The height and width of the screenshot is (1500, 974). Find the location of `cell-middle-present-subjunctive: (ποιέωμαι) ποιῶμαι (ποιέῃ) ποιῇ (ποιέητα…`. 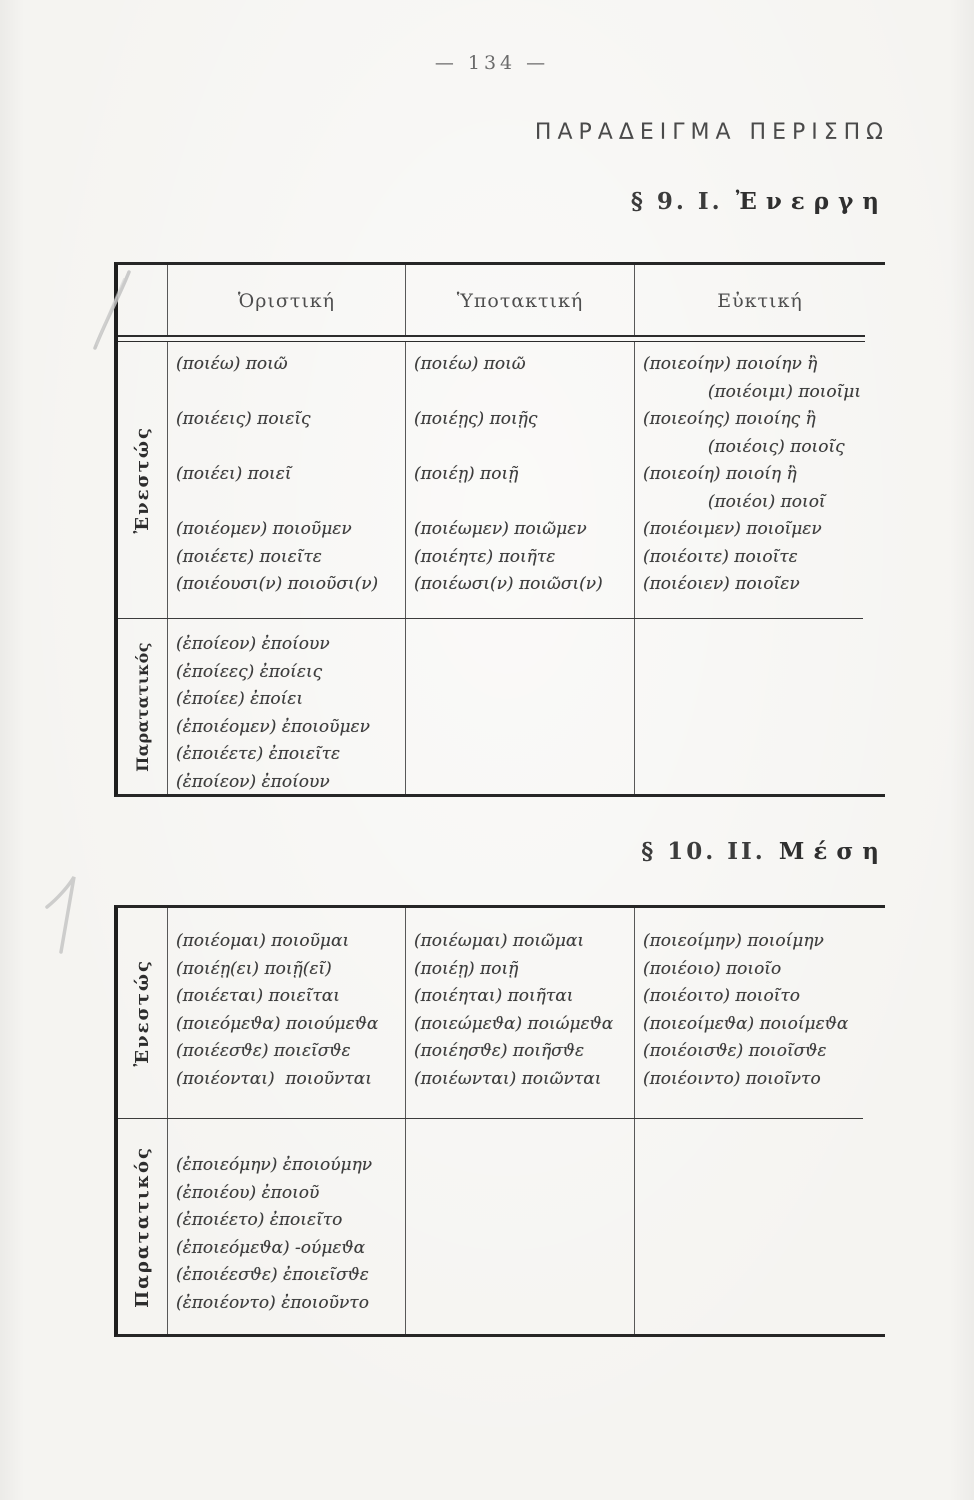

cell-middle-present-subjunctive: (ποιέωμαι) ποιῶμαι (ποιέῃ) ποιῇ (ποιέητα… is located at coordinates (520, 1013).